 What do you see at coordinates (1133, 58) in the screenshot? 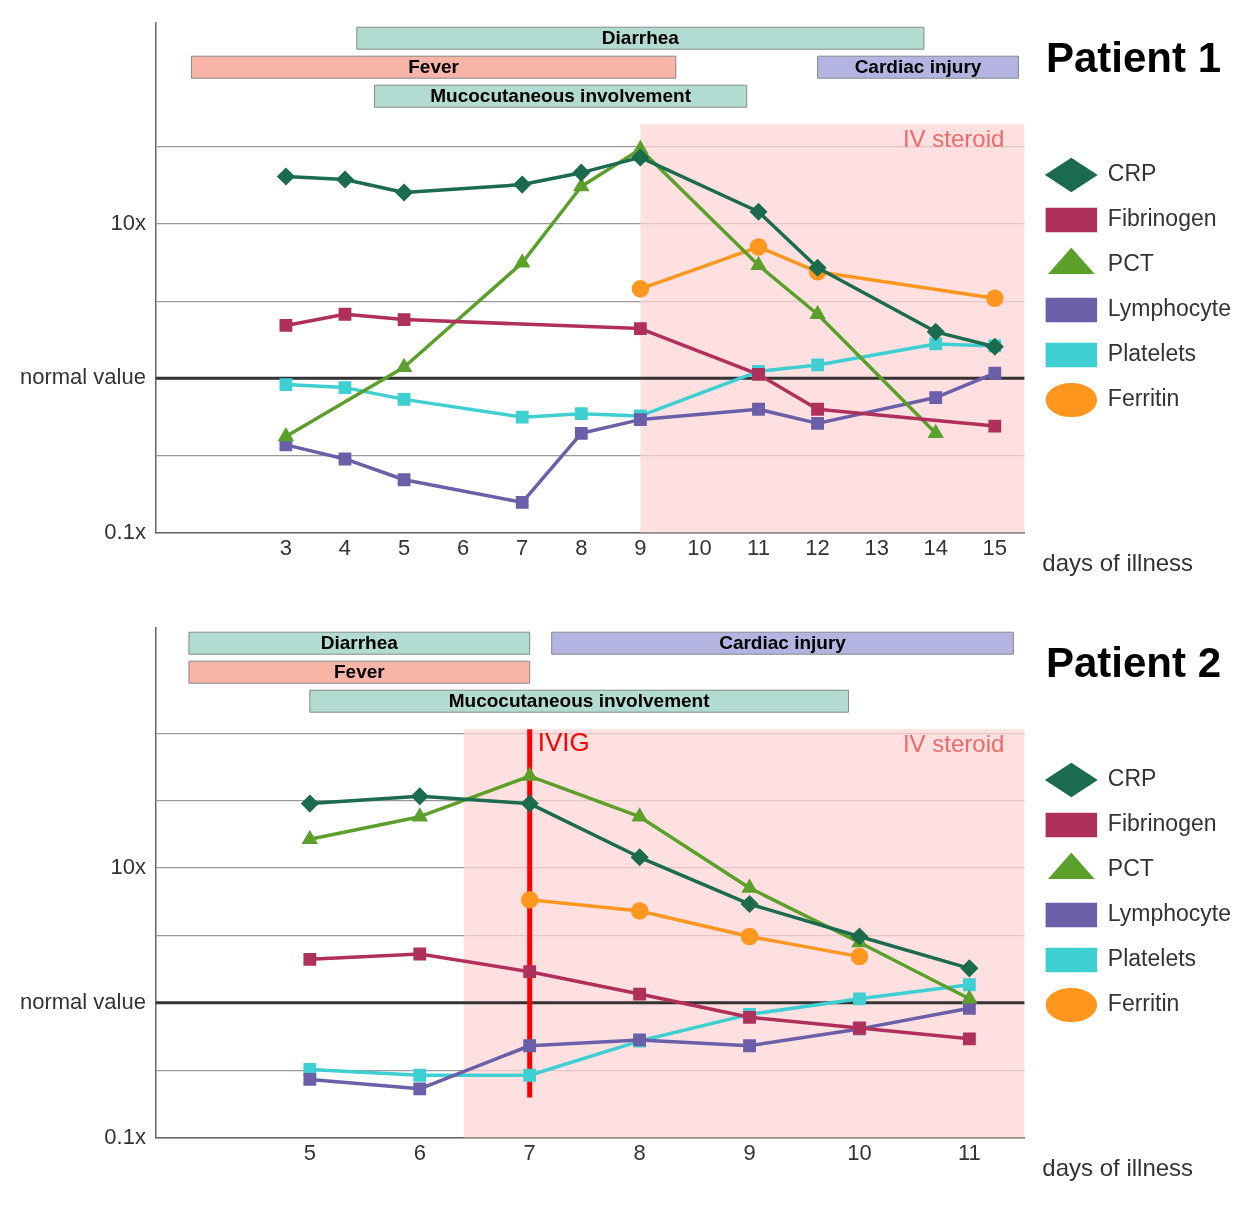
I see `text: Patient 1` at bounding box center [1133, 58].